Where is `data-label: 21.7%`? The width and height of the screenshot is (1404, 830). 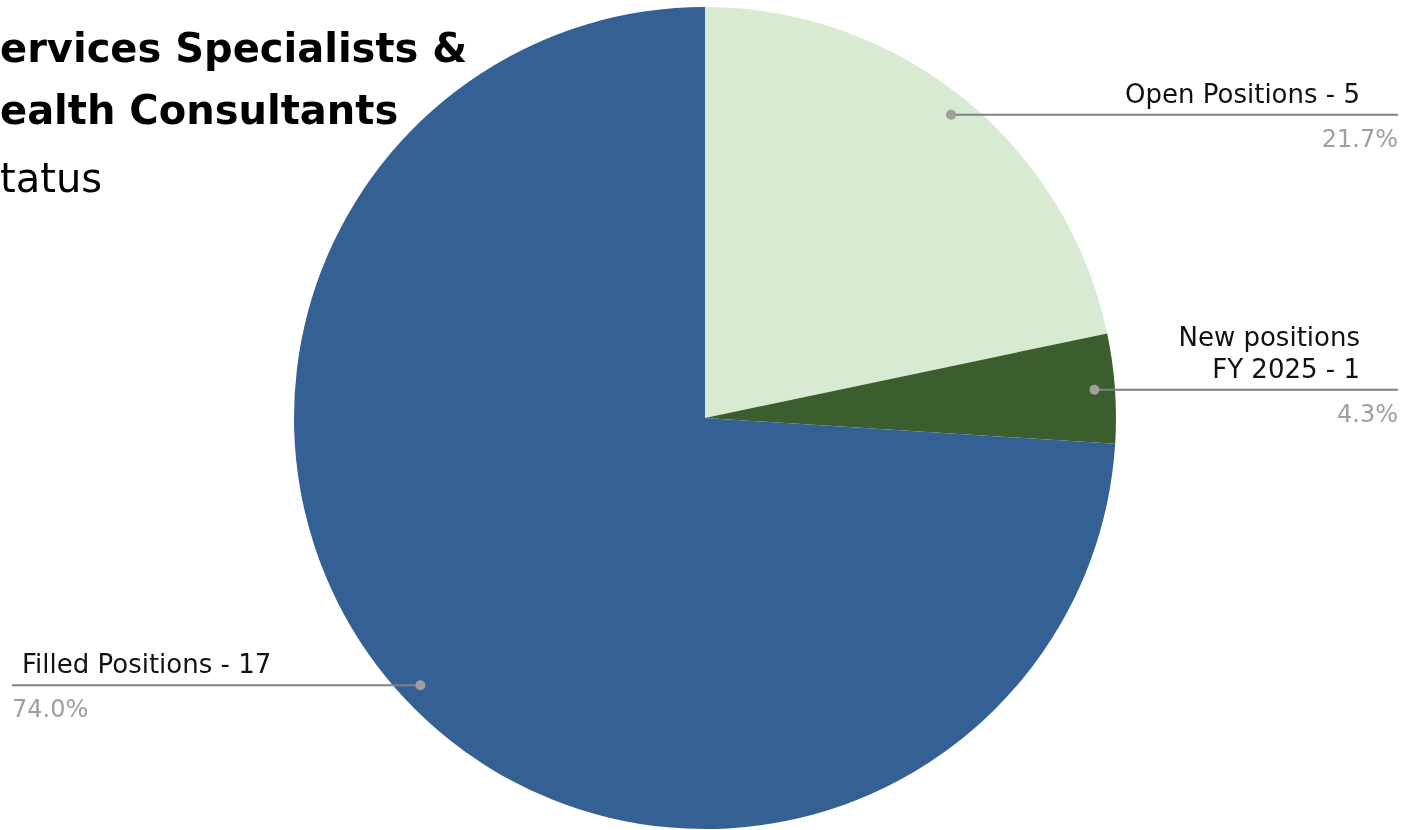 data-label: 21.7% is located at coordinates (1359, 138).